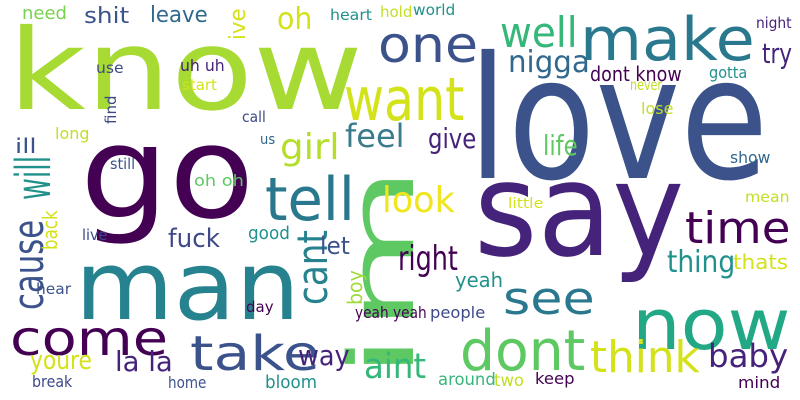  What do you see at coordinates (479, 280) in the screenshot?
I see `word-yeah: yeah` at bounding box center [479, 280].